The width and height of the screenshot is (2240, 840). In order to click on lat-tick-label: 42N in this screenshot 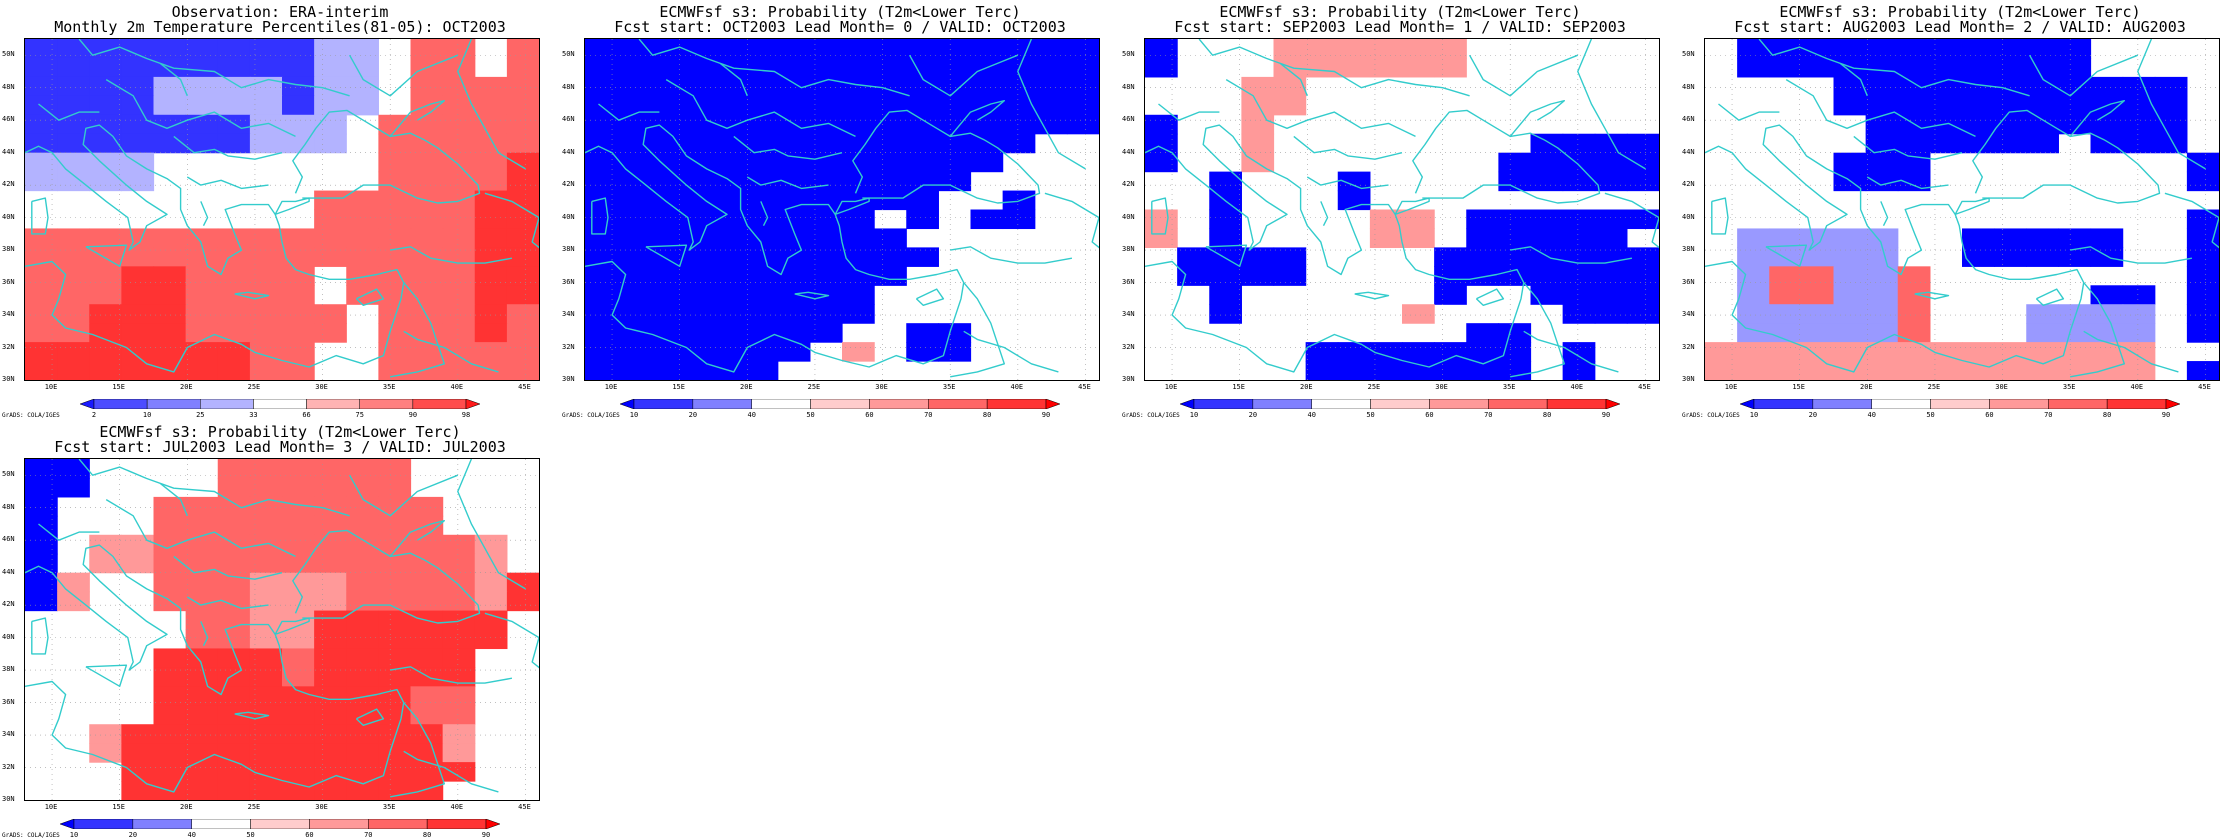, I will do `click(8, 184)`.